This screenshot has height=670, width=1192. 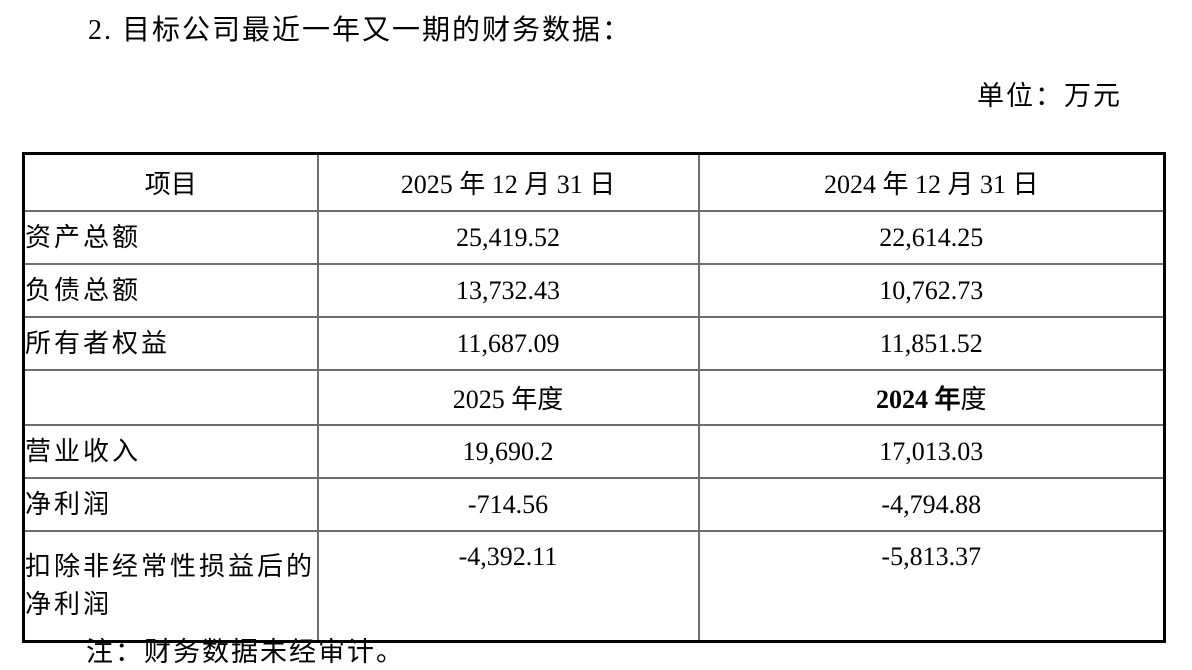 What do you see at coordinates (931, 586) in the screenshot?
I see `value-2024: -5,813.37` at bounding box center [931, 586].